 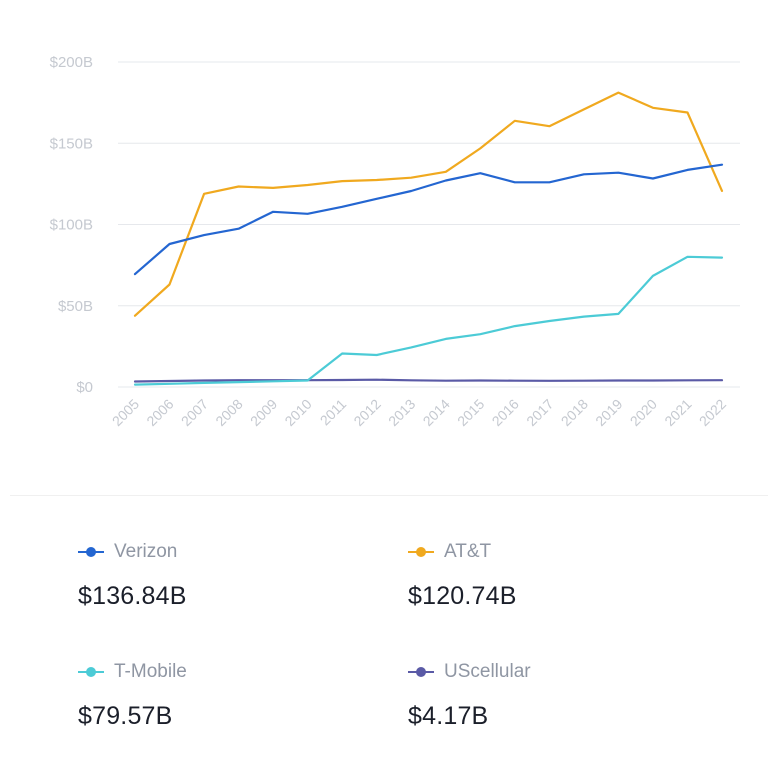 I want to click on x-tick-label: 2019, so click(x=608, y=412).